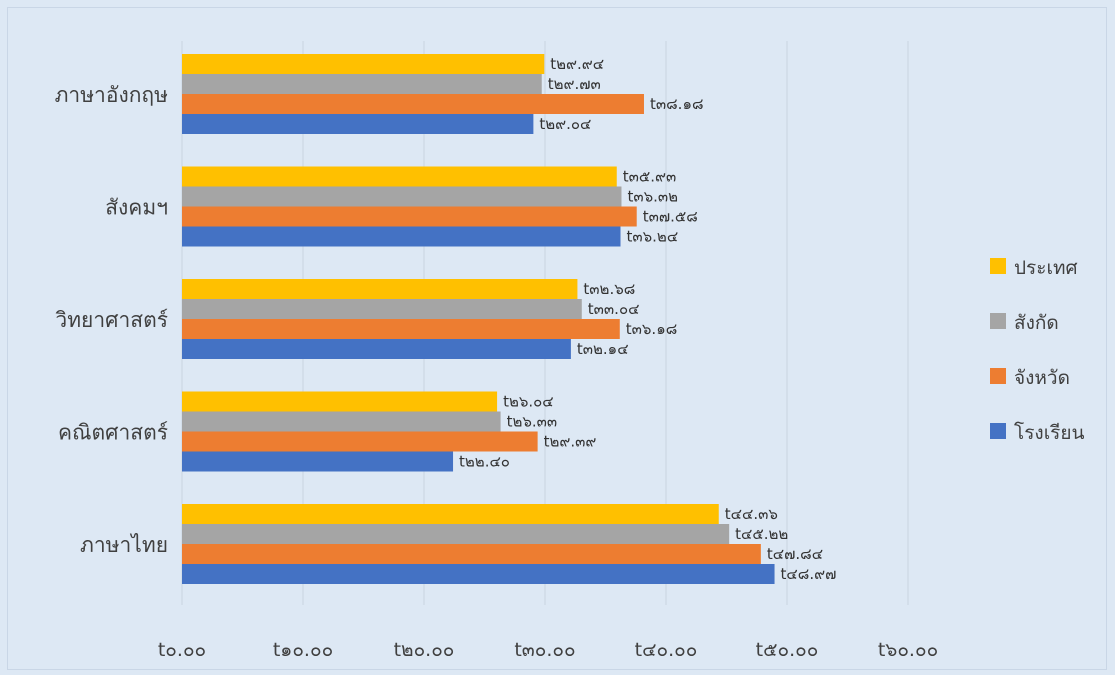 Image resolution: width=1115 pixels, height=675 pixels. What do you see at coordinates (136, 208) in the screenshot?
I see `category-label-1: สังคมฯ` at bounding box center [136, 208].